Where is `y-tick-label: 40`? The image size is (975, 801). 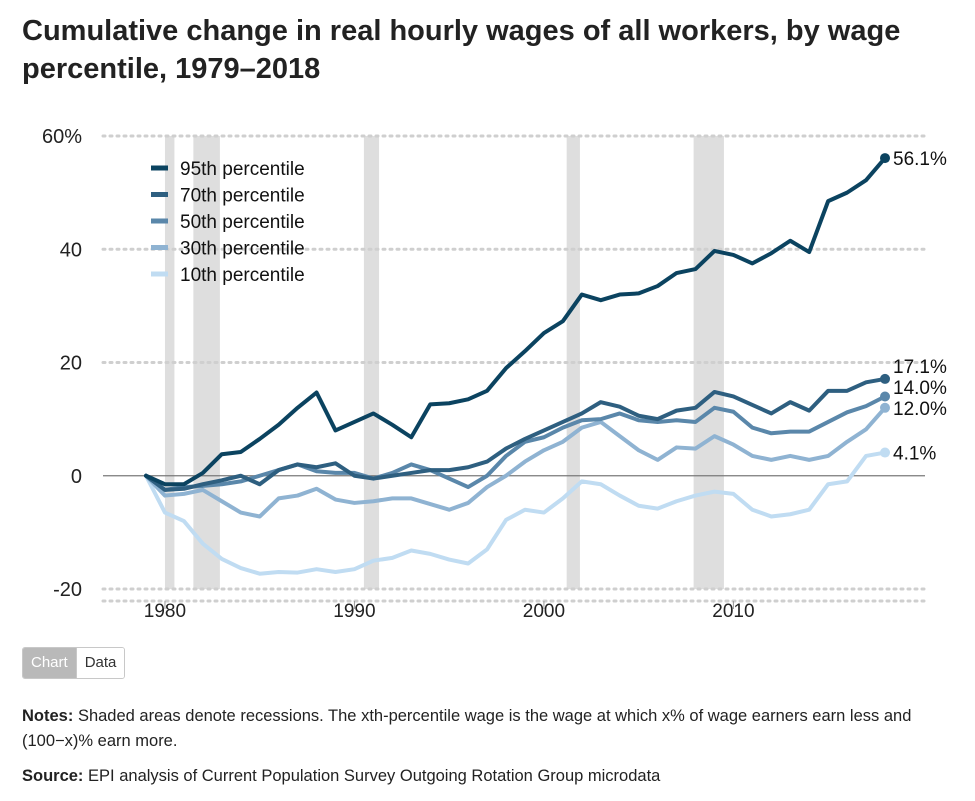 y-tick-label: 40 is located at coordinates (71, 250).